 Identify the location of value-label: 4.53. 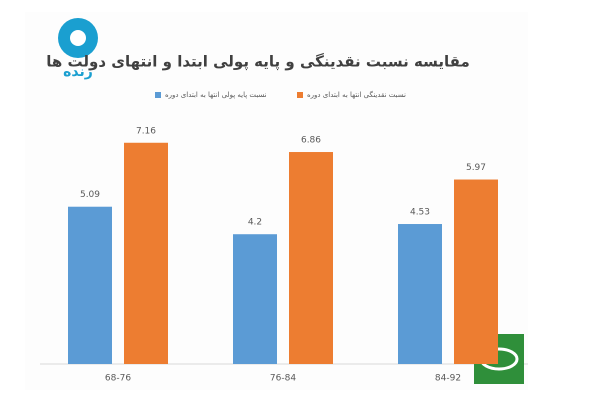
(420, 213).